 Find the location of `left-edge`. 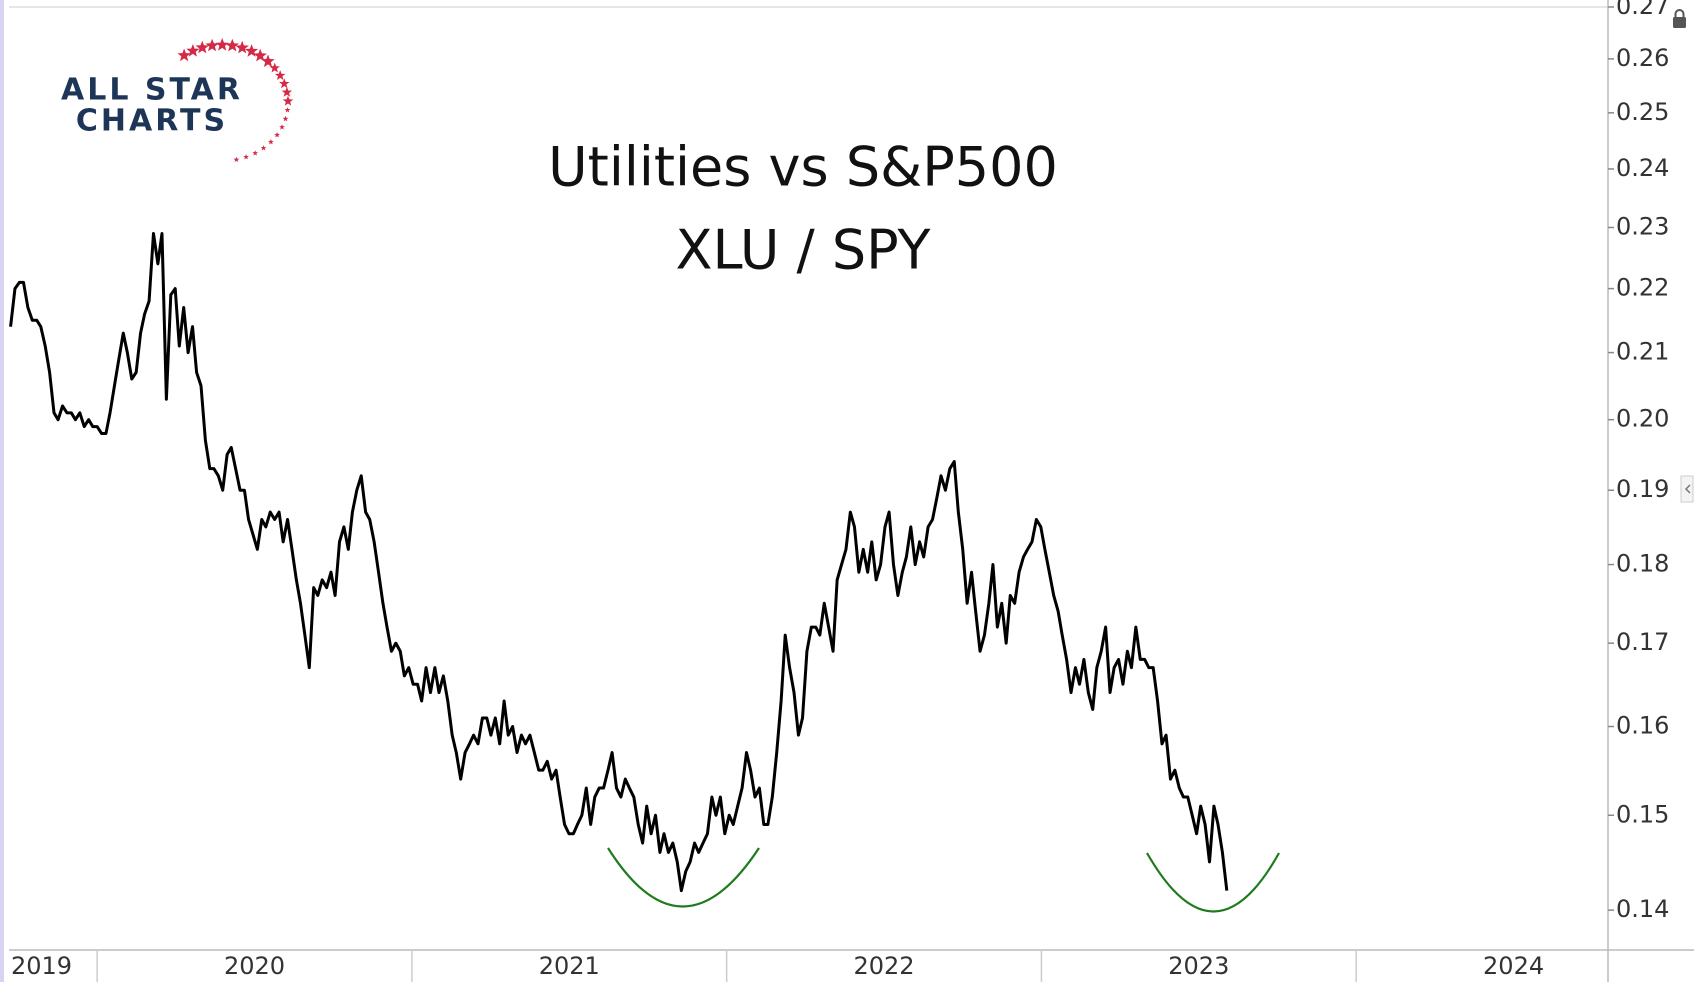

left-edge is located at coordinates (2, 491).